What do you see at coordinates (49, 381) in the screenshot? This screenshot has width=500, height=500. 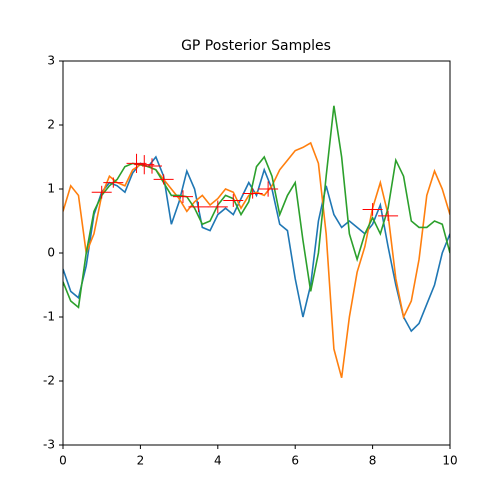 I see `y-tick-label: -2` at bounding box center [49, 381].